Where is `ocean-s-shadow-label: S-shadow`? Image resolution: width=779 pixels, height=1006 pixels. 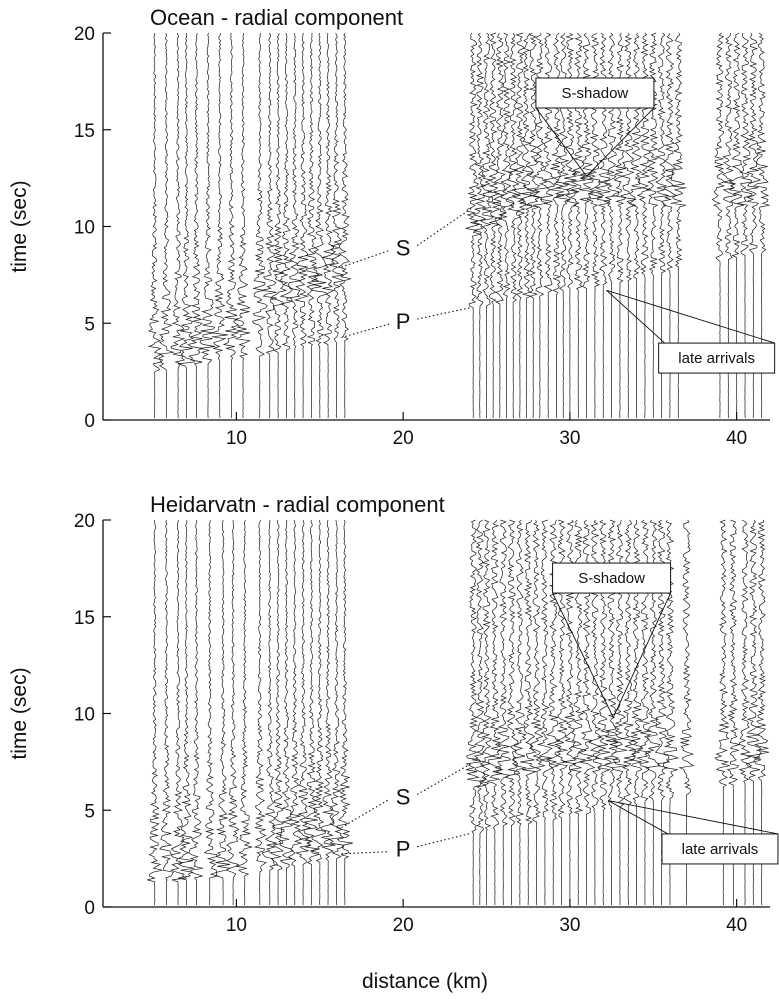
ocean-s-shadow-label: S-shadow is located at coordinates (595, 93).